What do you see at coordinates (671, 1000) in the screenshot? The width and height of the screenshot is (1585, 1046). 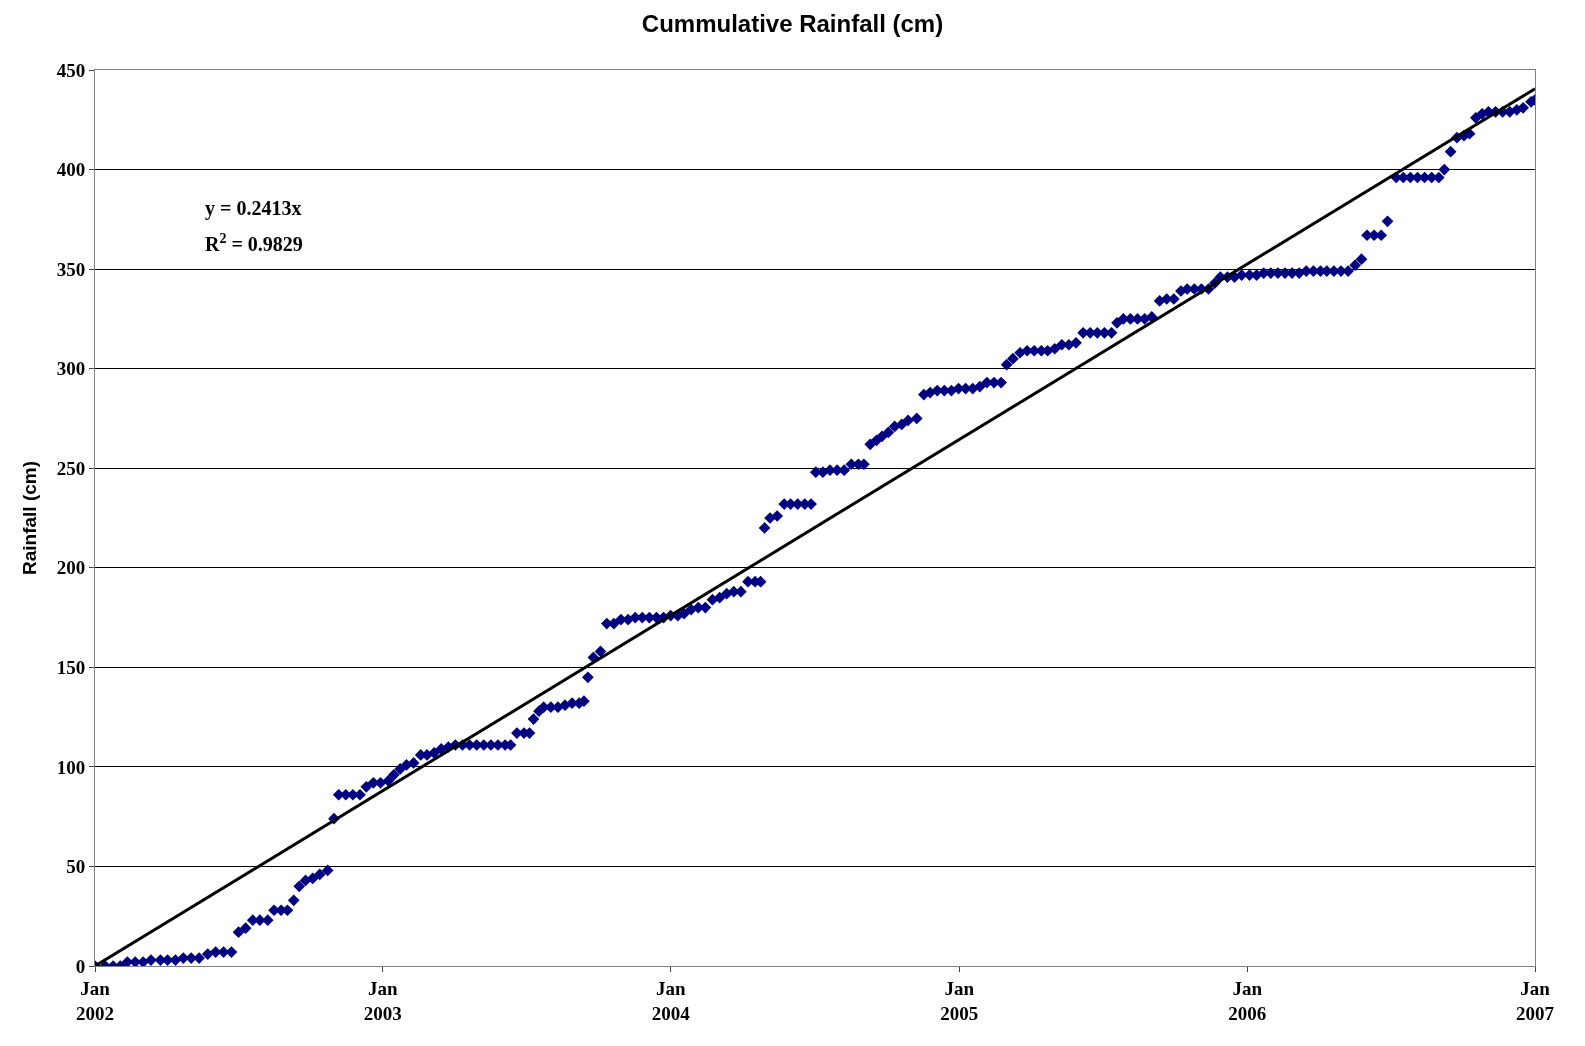 I see `x-tick-label: Jan 2004` at bounding box center [671, 1000].